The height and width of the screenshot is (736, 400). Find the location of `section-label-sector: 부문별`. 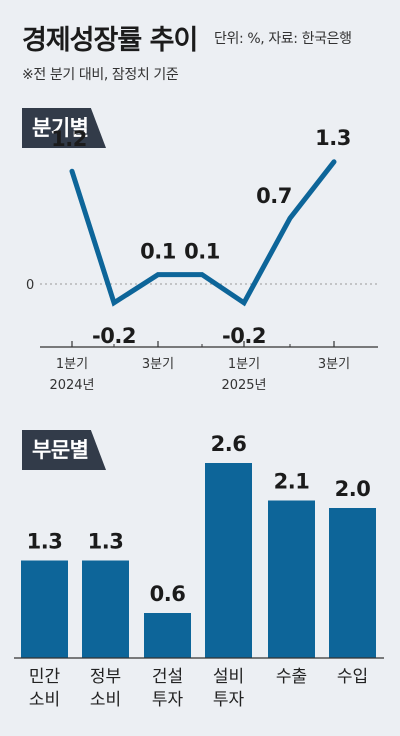

section-label-sector: 부문별 is located at coordinates (64, 450).